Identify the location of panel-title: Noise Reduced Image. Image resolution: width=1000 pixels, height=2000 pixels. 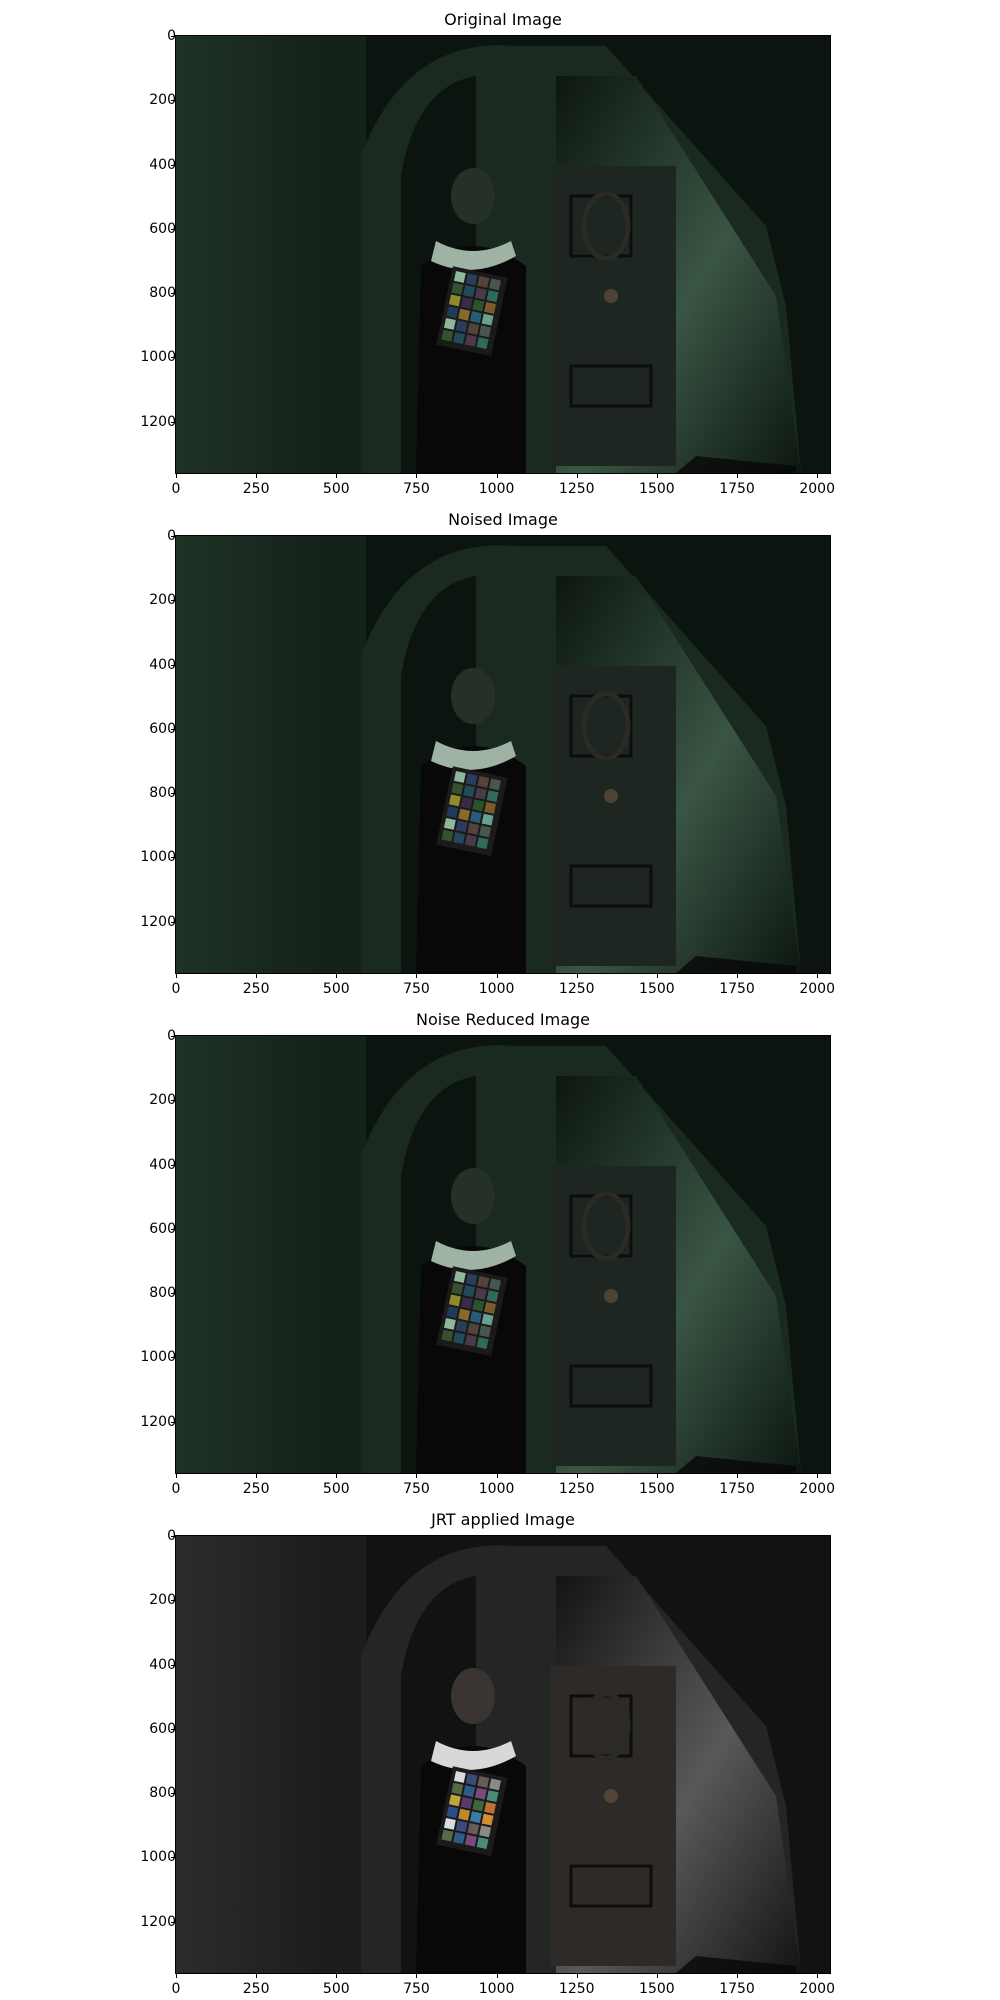
(503, 1019).